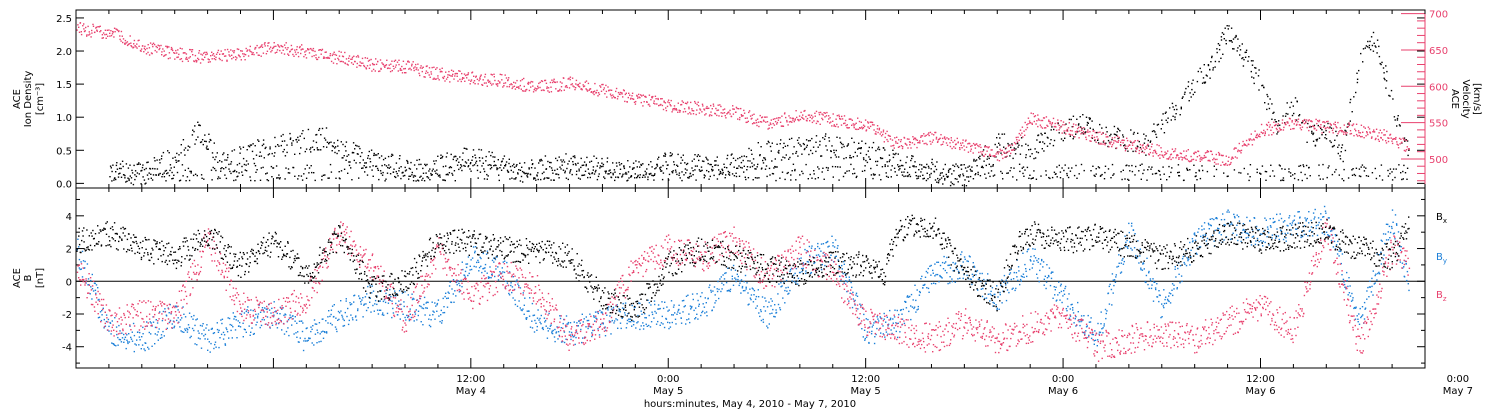 The height and width of the screenshot is (410, 1500). What do you see at coordinates (40, 99) in the screenshot?
I see `density-ylabel-line3: [cm⁻³]` at bounding box center [40, 99].